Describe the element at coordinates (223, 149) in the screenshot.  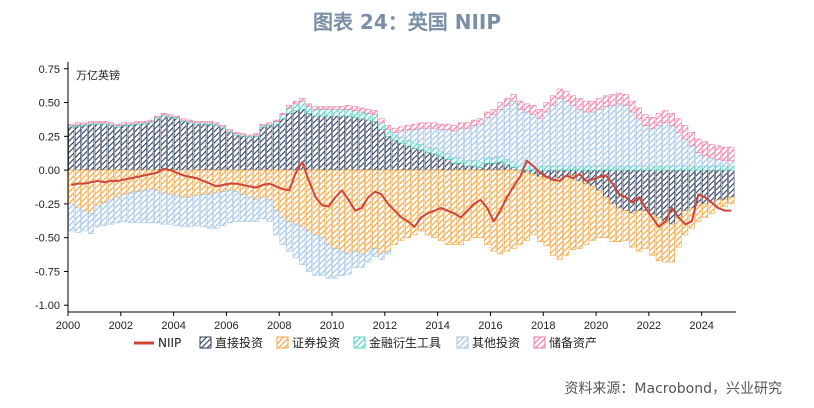
I see `bar-直接投资-23` at that location.